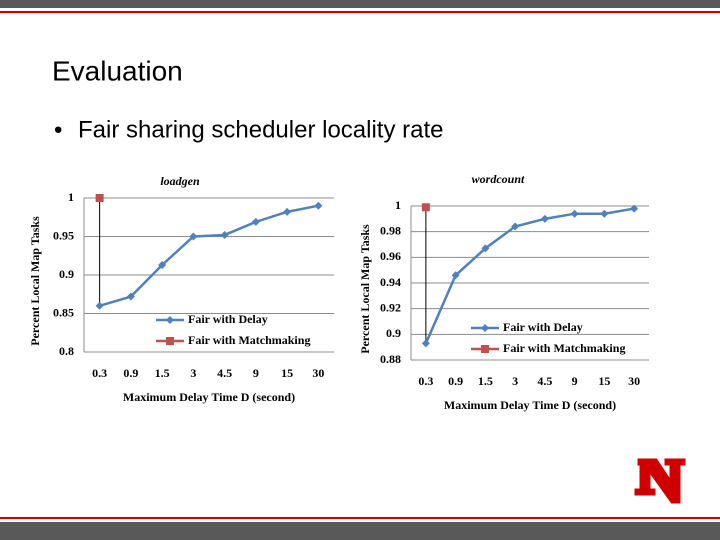 The height and width of the screenshot is (540, 720). Describe the element at coordinates (390, 359) in the screenshot. I see `y-tick-label: 0.88` at that location.